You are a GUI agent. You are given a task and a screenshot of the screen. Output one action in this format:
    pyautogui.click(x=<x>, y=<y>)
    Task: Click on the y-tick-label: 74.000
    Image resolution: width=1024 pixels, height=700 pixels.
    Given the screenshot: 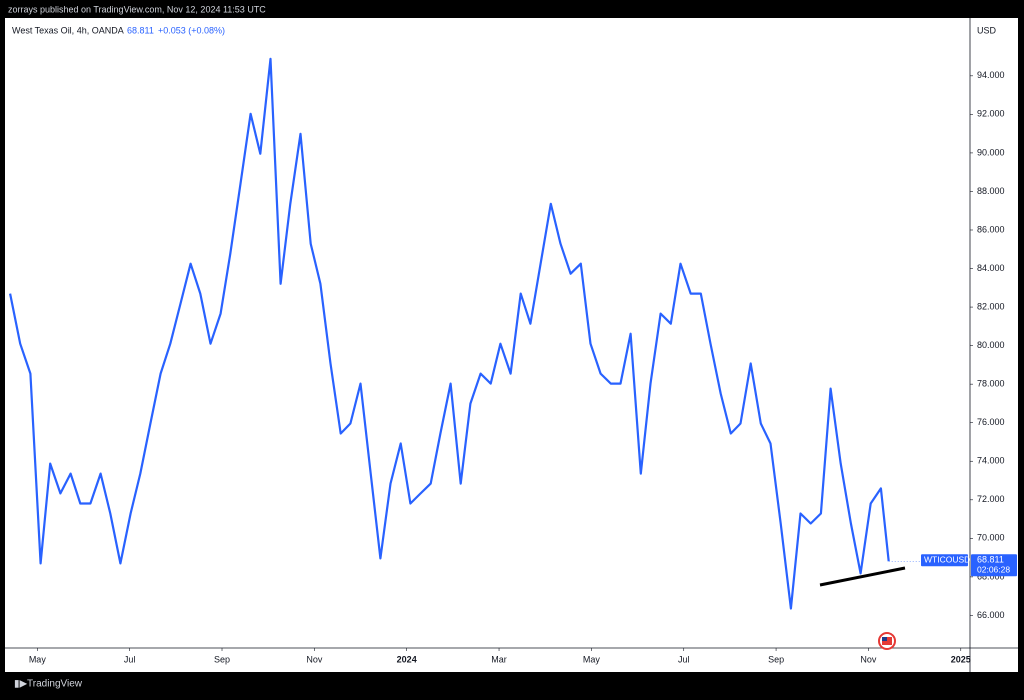 What is the action you would take?
    pyautogui.click(x=991, y=461)
    